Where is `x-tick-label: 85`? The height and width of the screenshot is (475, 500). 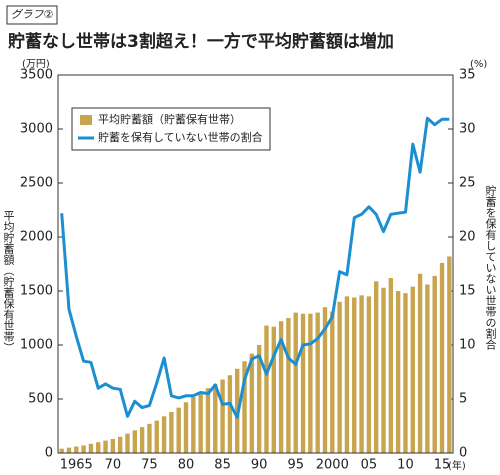
x-tick-label: 85 is located at coordinates (222, 465).